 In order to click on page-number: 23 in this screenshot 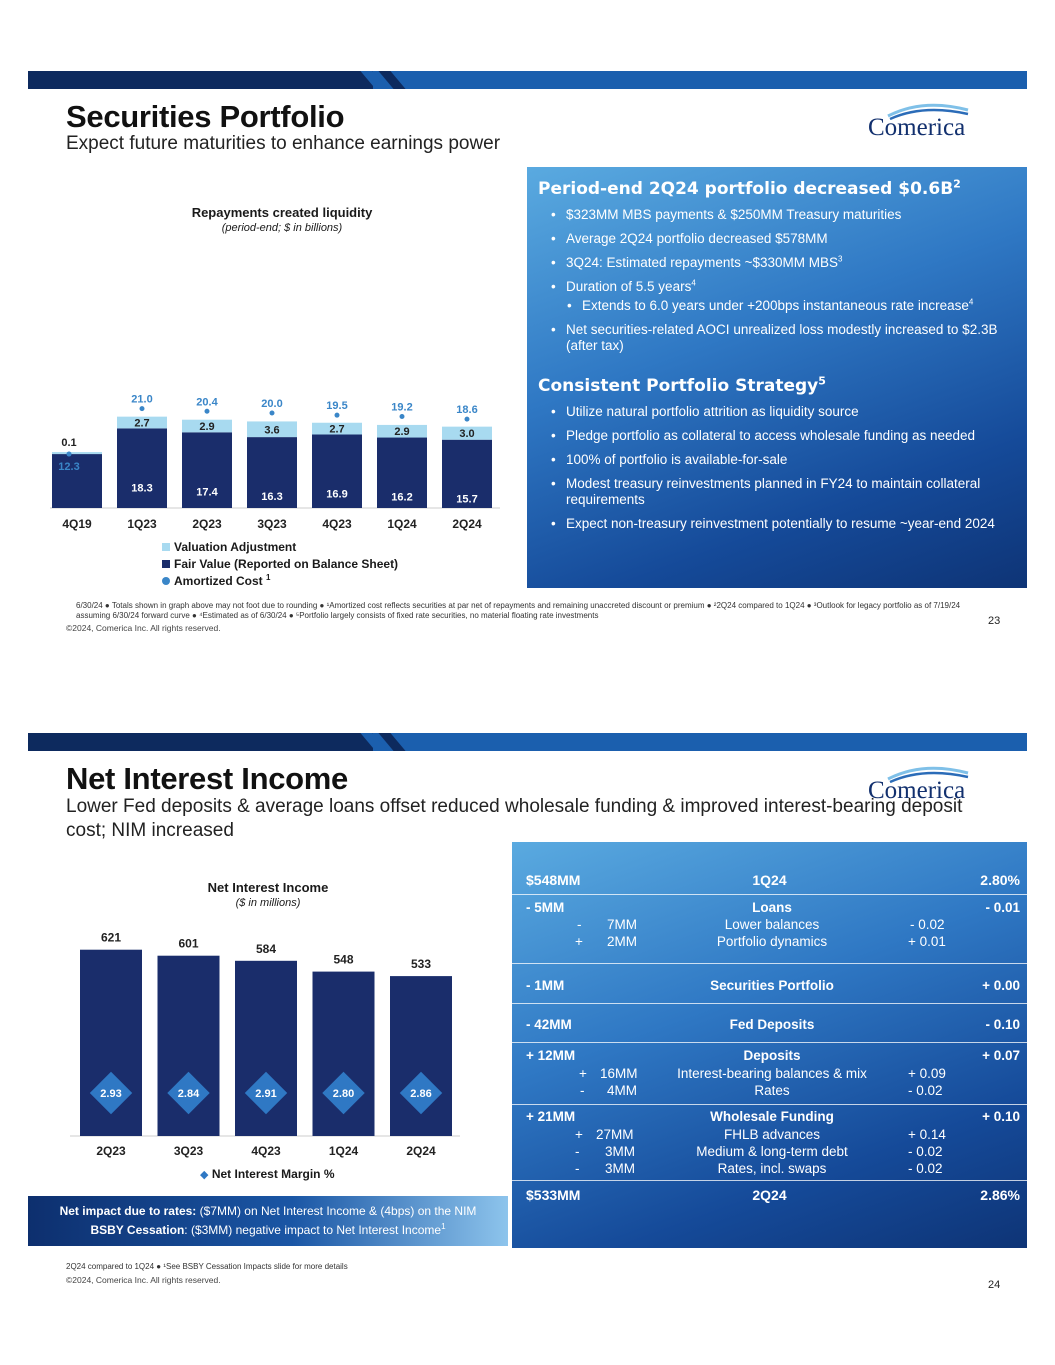, I will do `click(994, 621)`.